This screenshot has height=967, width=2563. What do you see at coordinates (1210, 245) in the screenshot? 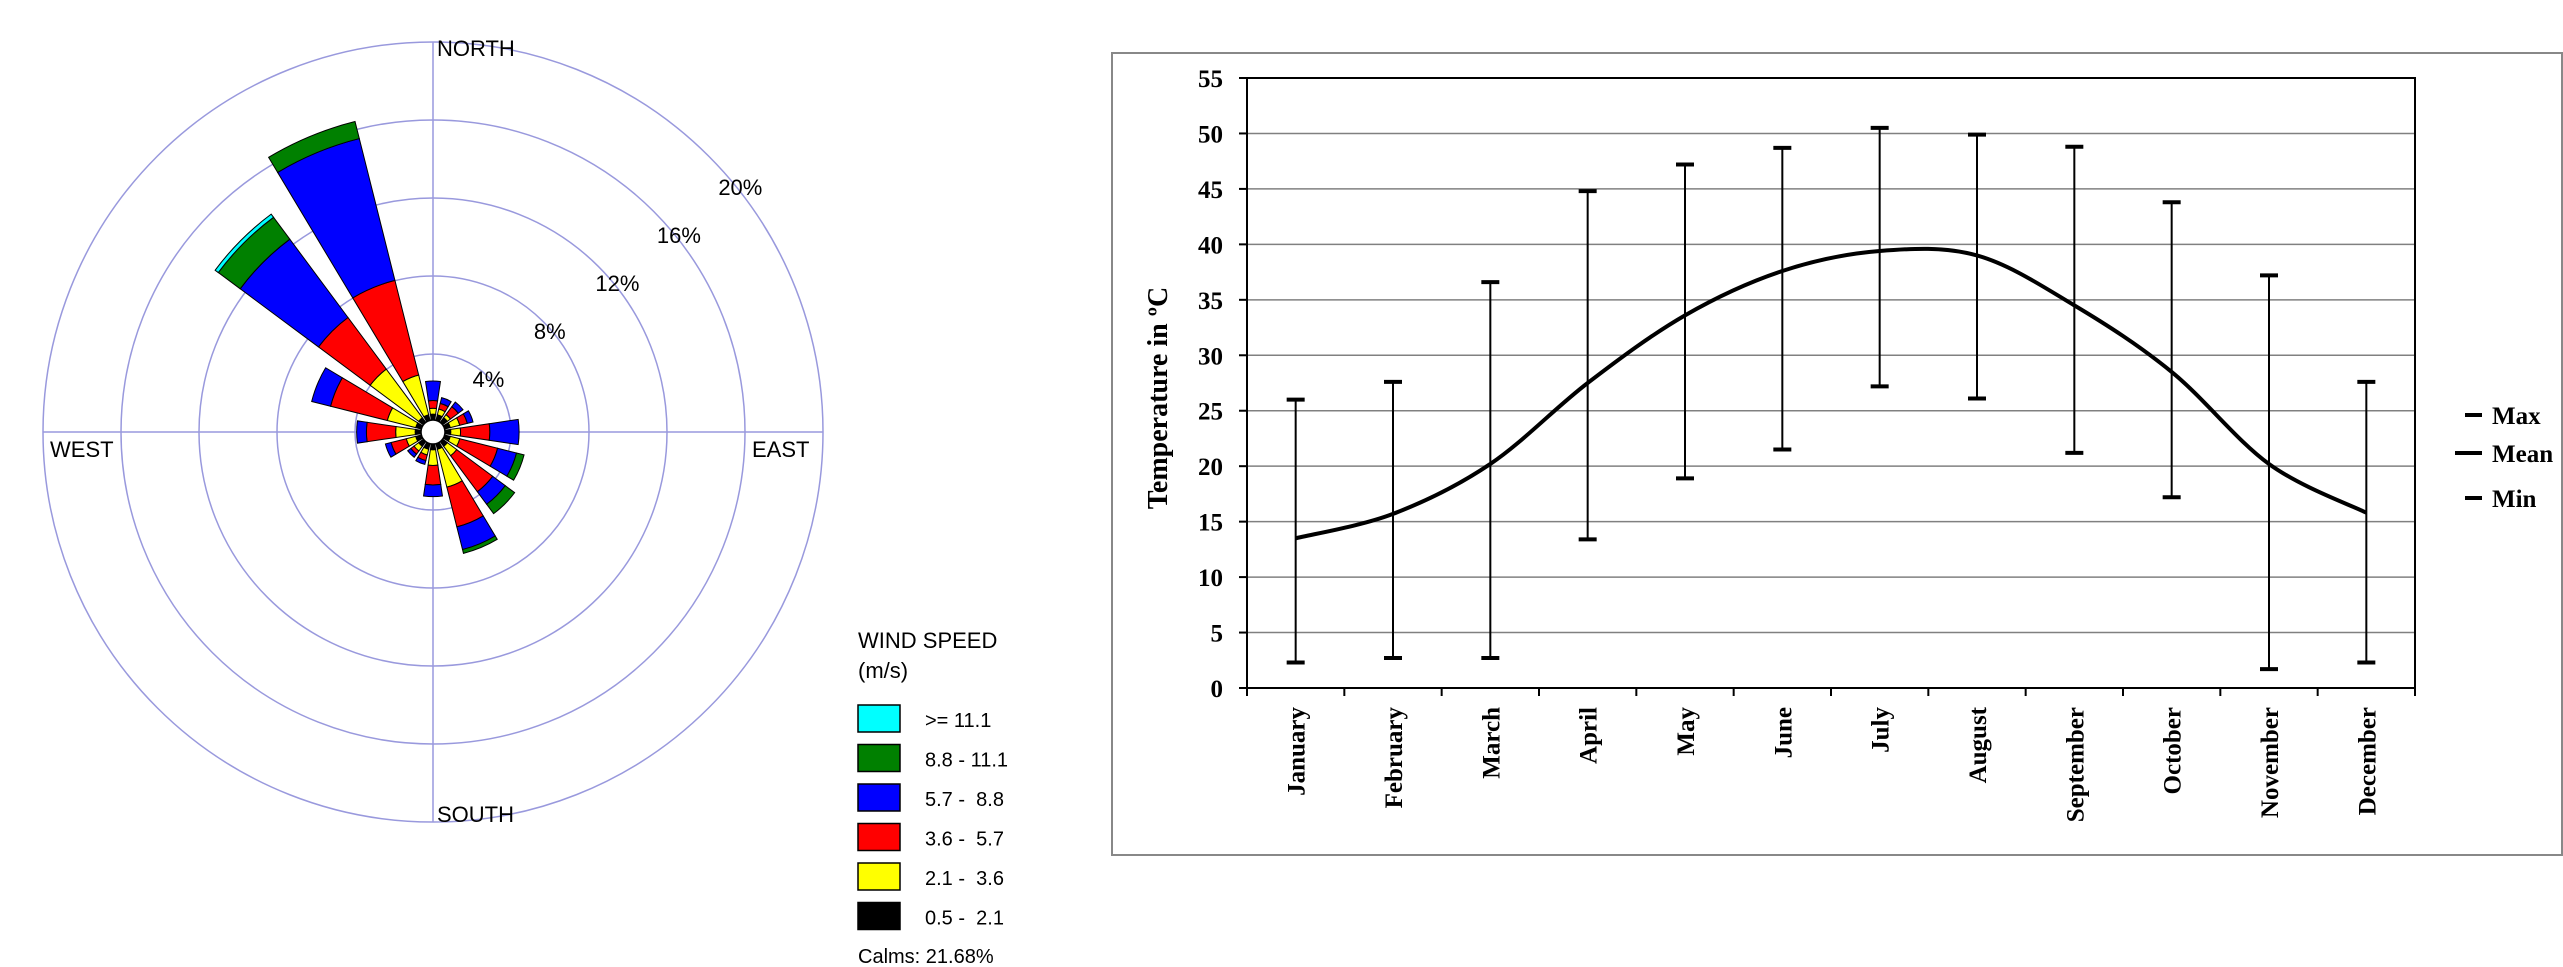
I see `y-tick-label-40: 40` at bounding box center [1210, 245].